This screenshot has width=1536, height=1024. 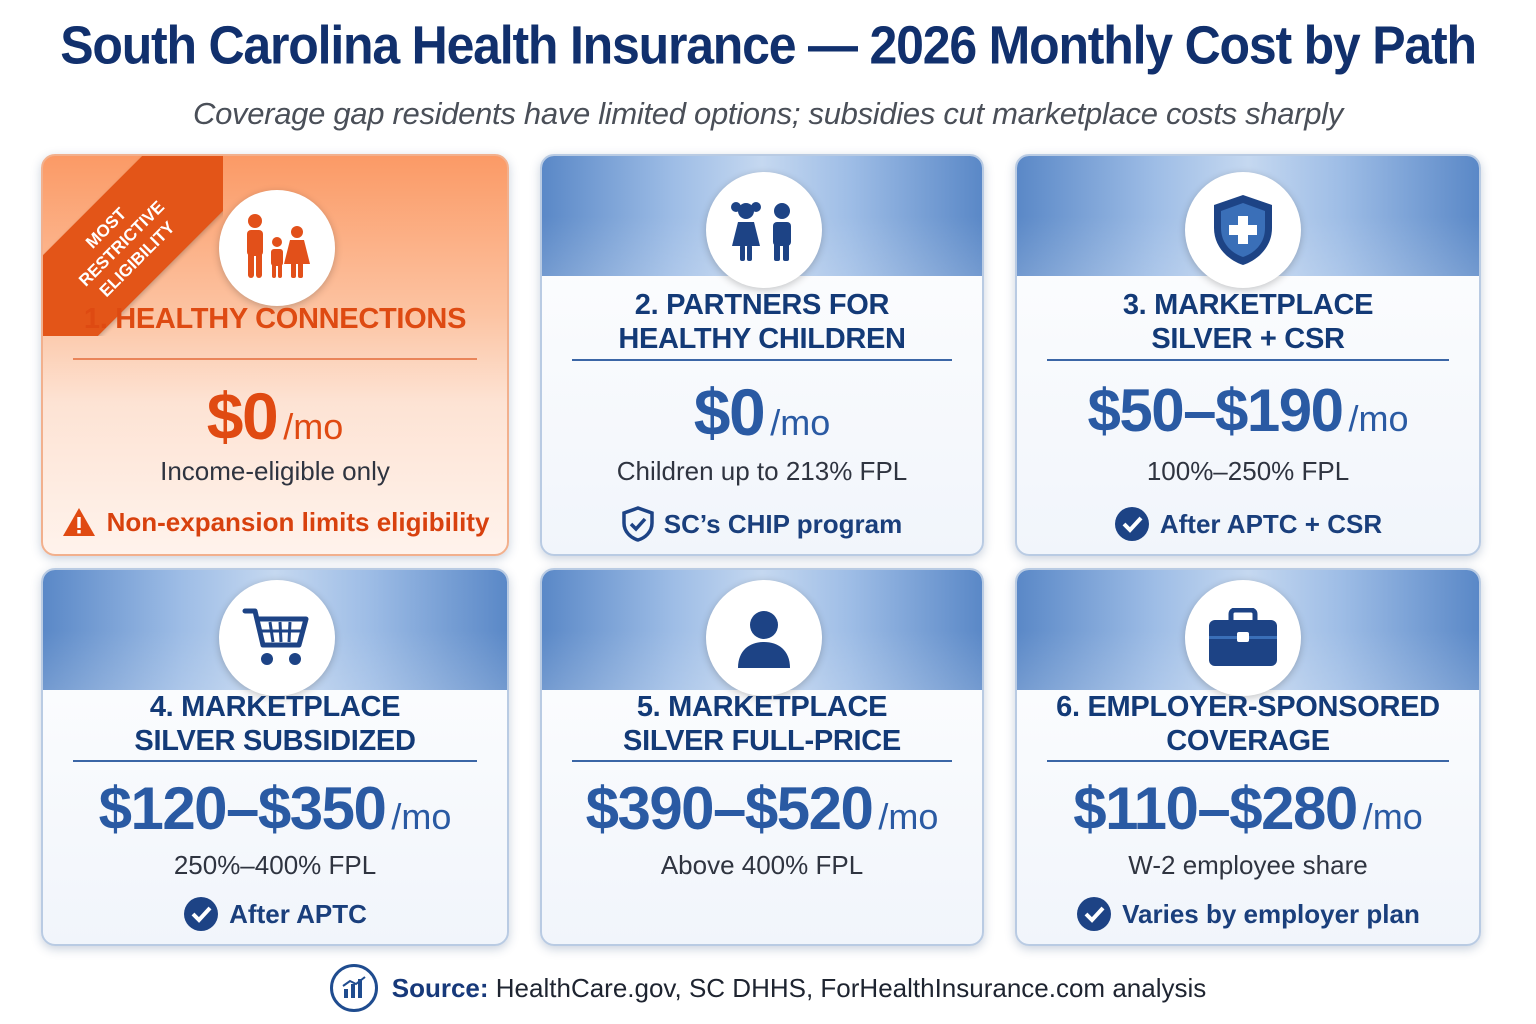 I want to click on card-title-line: 4. MARKETPLACE, so click(x=275, y=707).